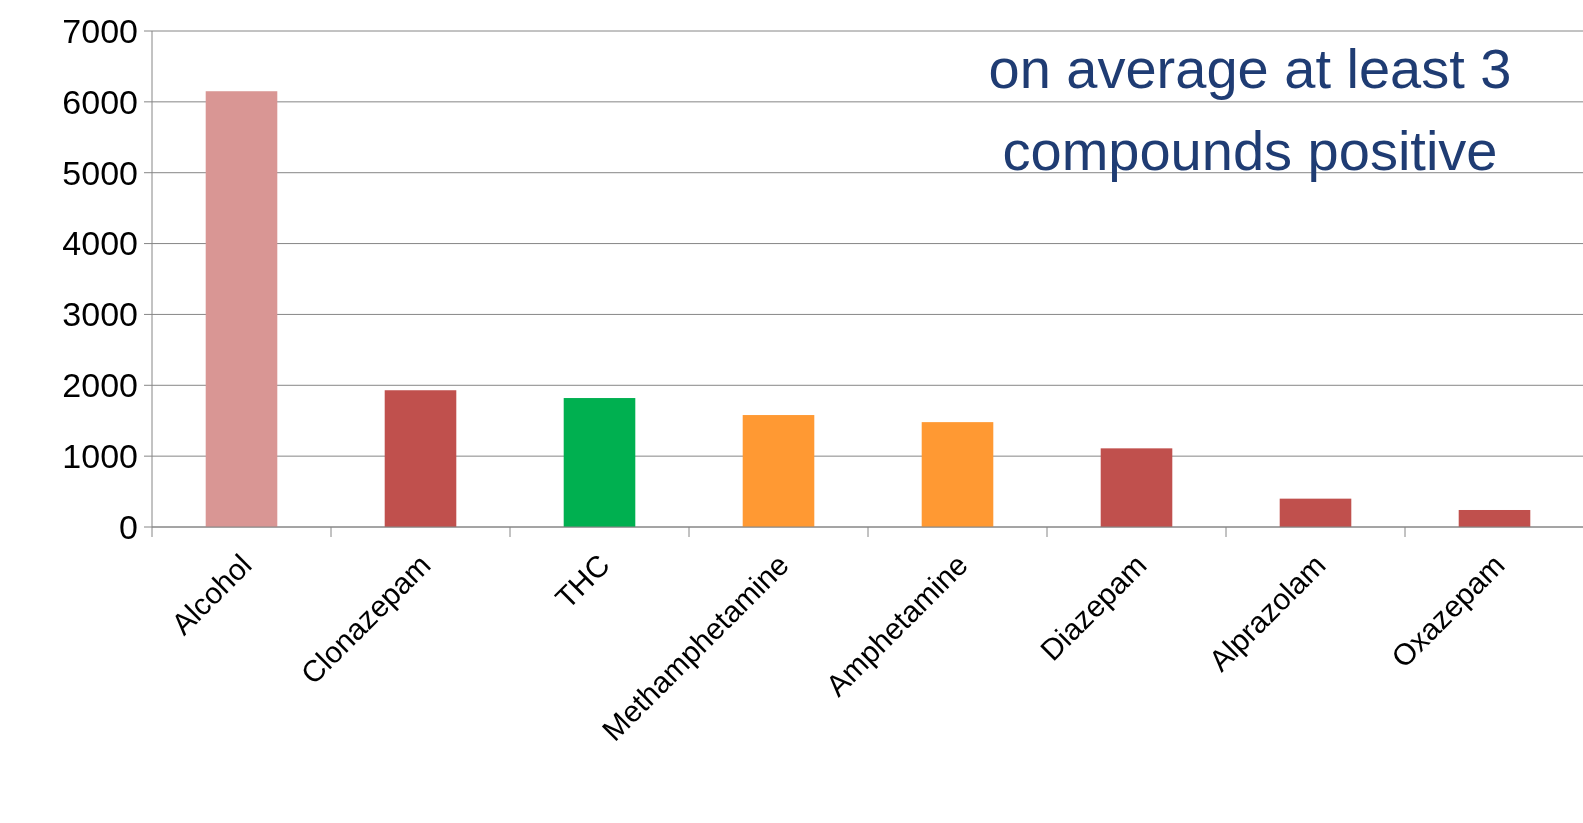 The width and height of the screenshot is (1583, 823). I want to click on y-tick-label: 5000, so click(100, 172).